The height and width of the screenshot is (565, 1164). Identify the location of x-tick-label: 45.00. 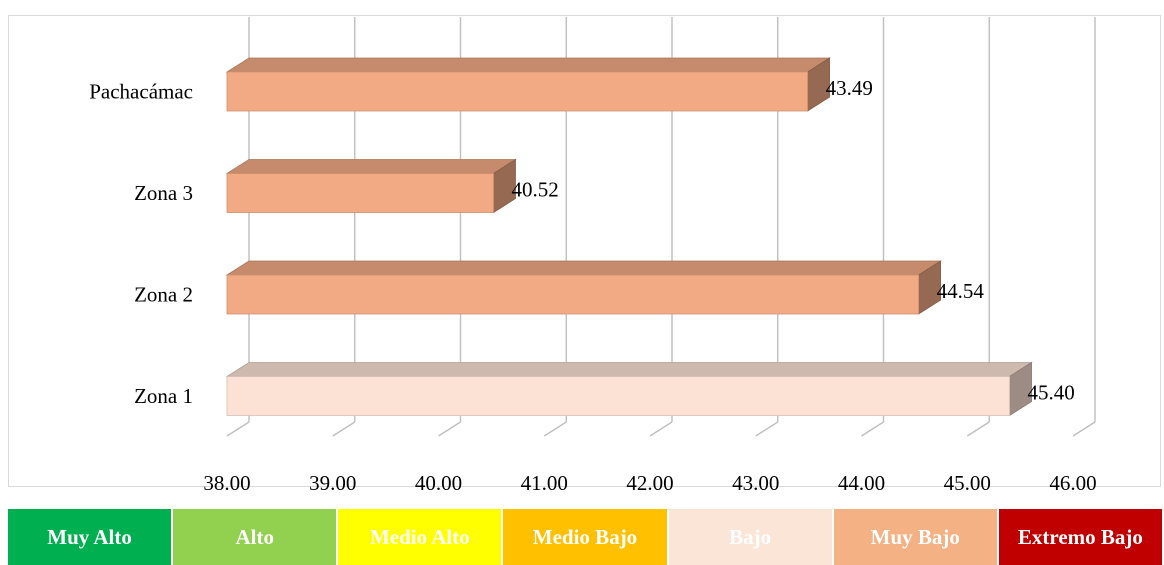
(967, 483).